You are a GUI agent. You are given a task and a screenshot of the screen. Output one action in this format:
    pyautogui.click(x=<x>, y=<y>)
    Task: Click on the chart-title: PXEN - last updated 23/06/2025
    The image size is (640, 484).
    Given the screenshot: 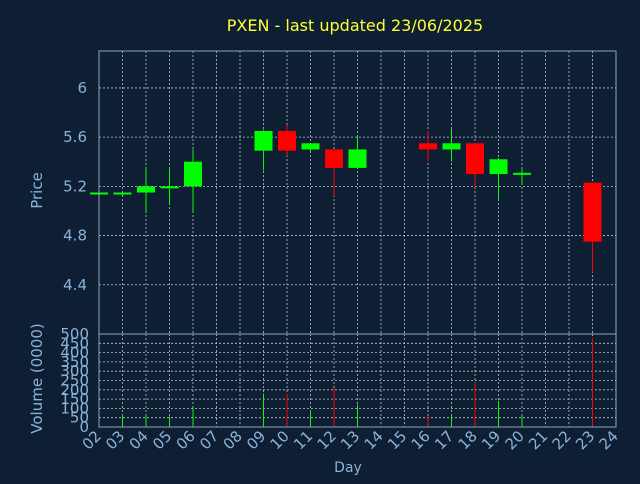 What is the action you would take?
    pyautogui.click(x=355, y=25)
    